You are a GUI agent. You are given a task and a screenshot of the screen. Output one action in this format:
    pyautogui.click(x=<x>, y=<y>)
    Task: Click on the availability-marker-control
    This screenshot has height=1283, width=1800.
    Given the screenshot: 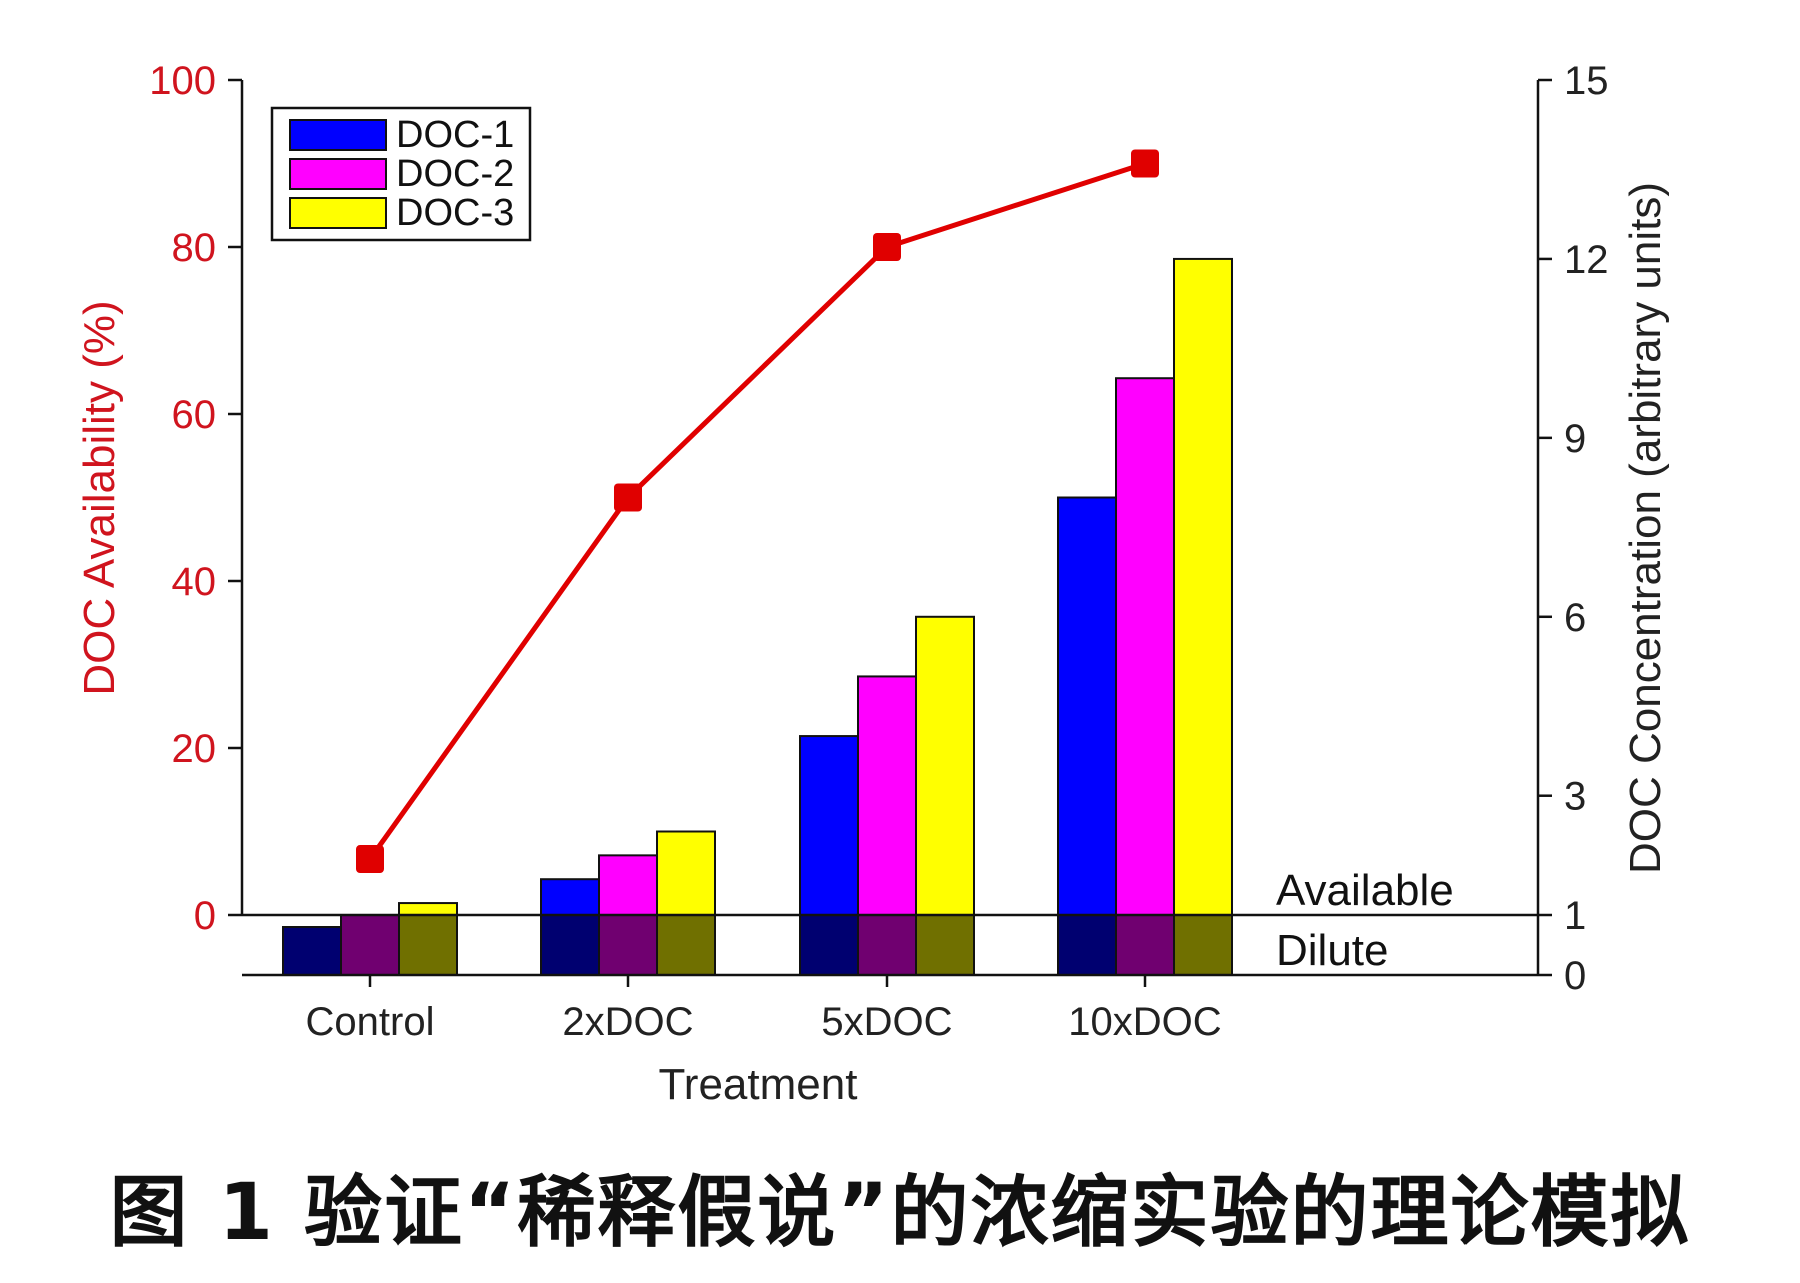 What is the action you would take?
    pyautogui.click(x=370, y=859)
    